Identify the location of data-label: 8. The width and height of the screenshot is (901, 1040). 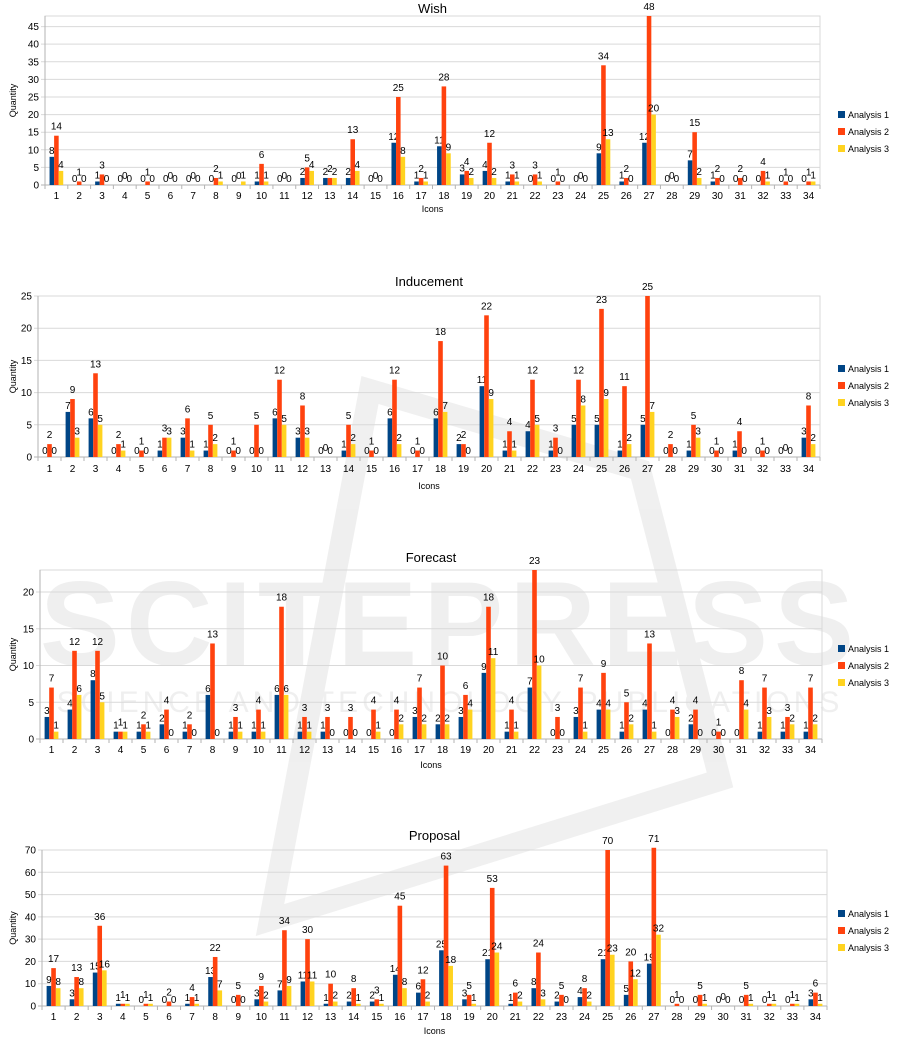
(303, 396).